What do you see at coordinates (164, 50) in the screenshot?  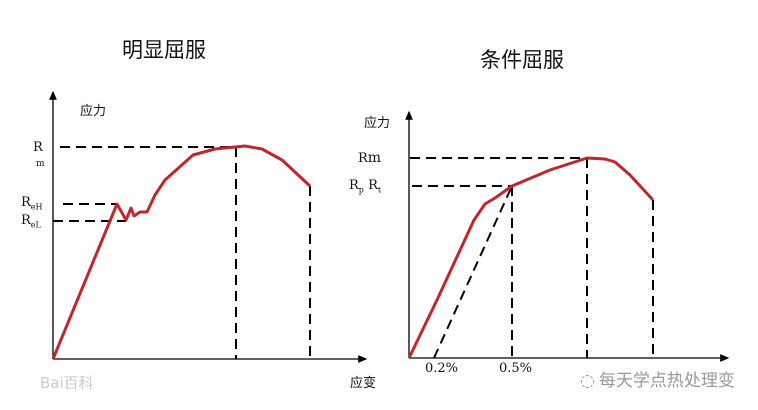 I see `left-title: 明显屈服` at bounding box center [164, 50].